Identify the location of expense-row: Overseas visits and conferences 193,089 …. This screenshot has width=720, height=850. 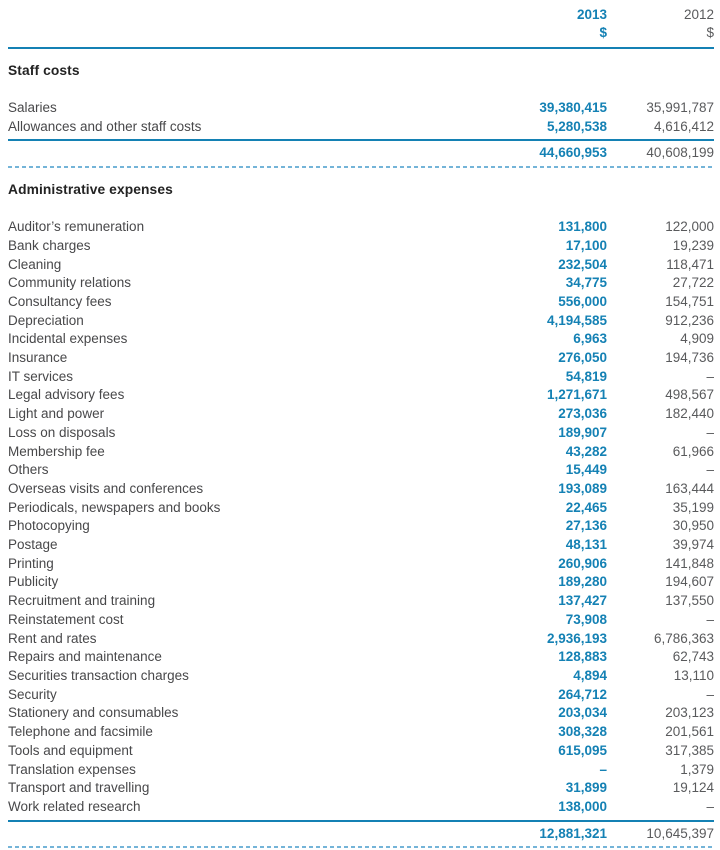
(361, 489).